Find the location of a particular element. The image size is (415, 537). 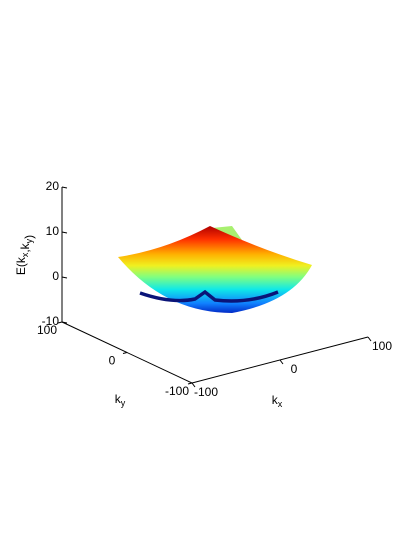

surface is located at coordinates (215, 269).